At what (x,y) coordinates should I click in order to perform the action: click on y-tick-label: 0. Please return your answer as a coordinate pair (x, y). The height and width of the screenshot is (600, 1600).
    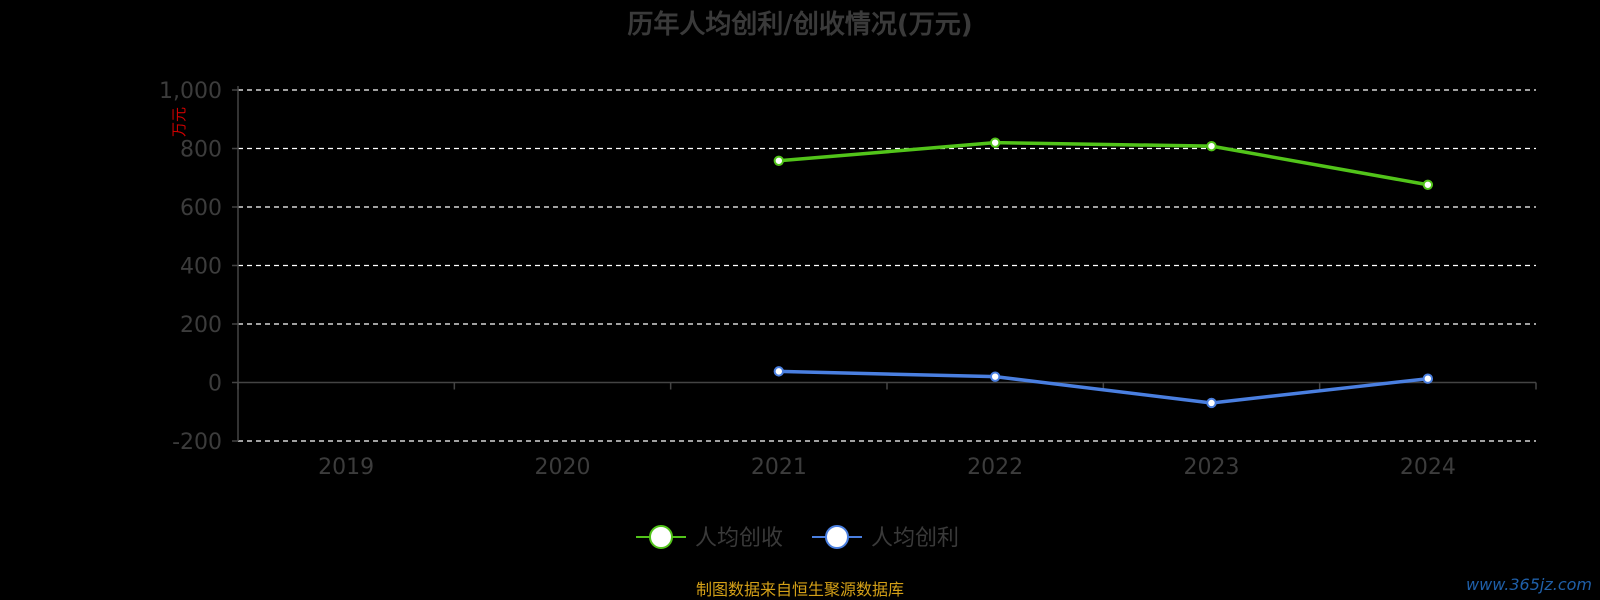
    Looking at the image, I should click on (215, 384).